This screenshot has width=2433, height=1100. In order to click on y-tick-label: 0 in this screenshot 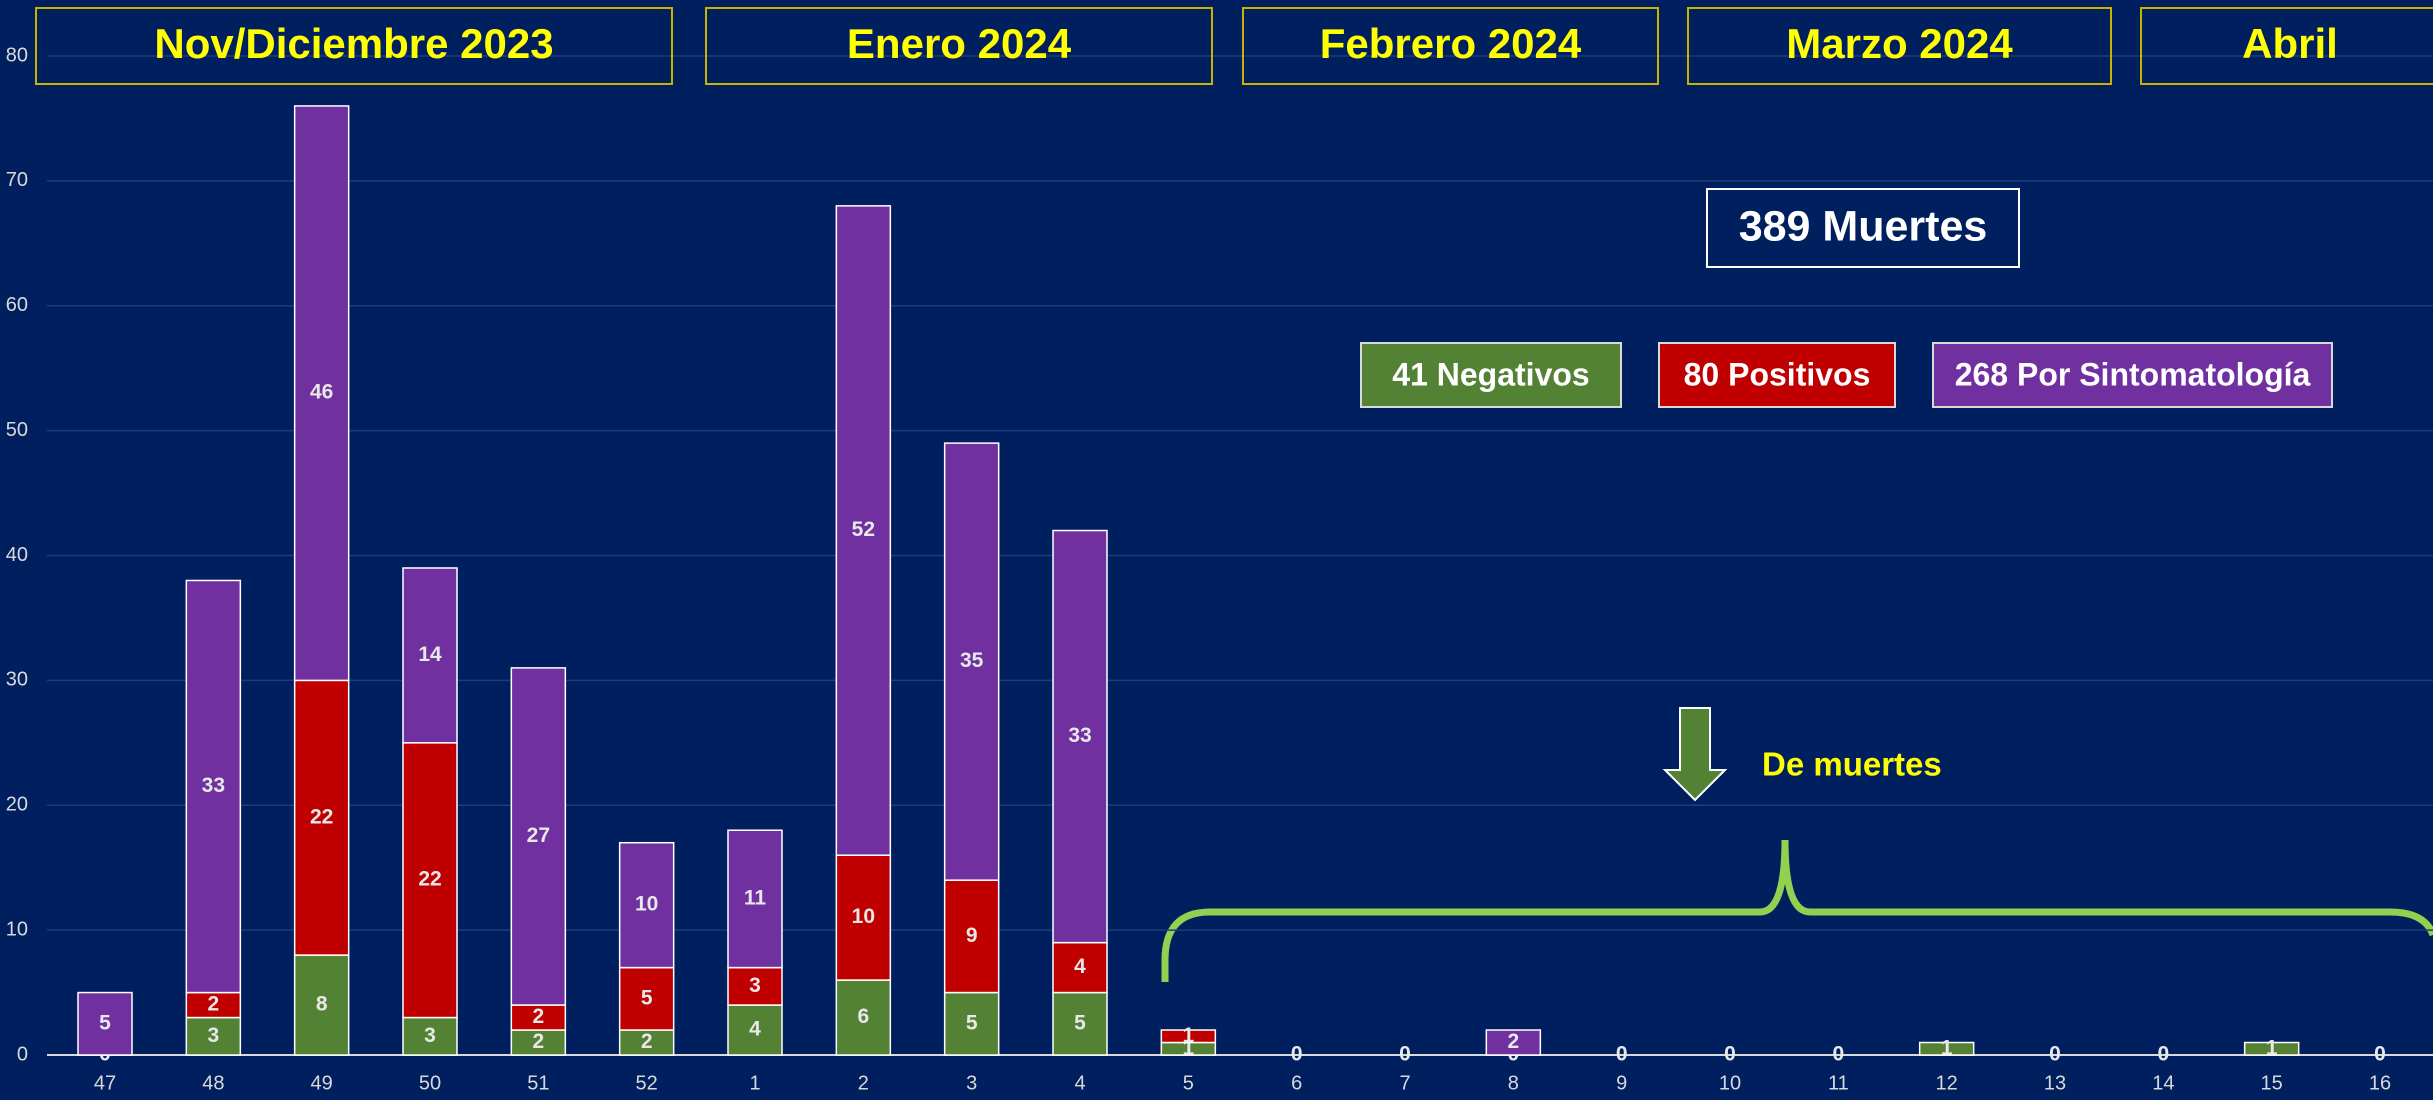, I will do `click(22, 1054)`.